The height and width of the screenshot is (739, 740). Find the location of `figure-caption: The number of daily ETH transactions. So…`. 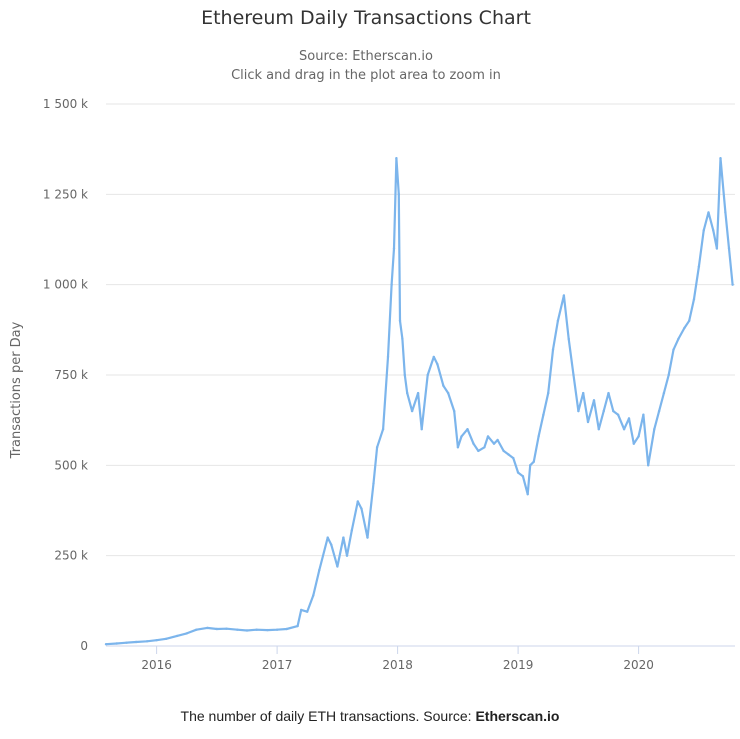

figure-caption: The number of daily ETH transactions. So… is located at coordinates (370, 716).